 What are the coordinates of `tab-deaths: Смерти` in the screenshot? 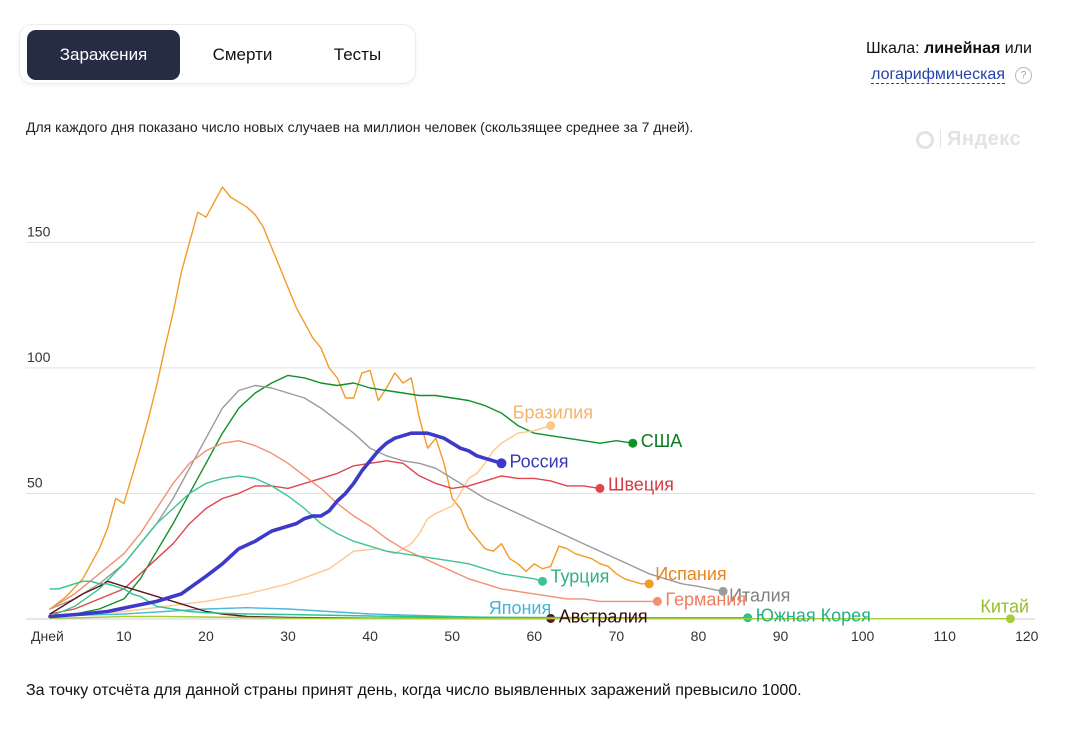 It's located at (242, 54).